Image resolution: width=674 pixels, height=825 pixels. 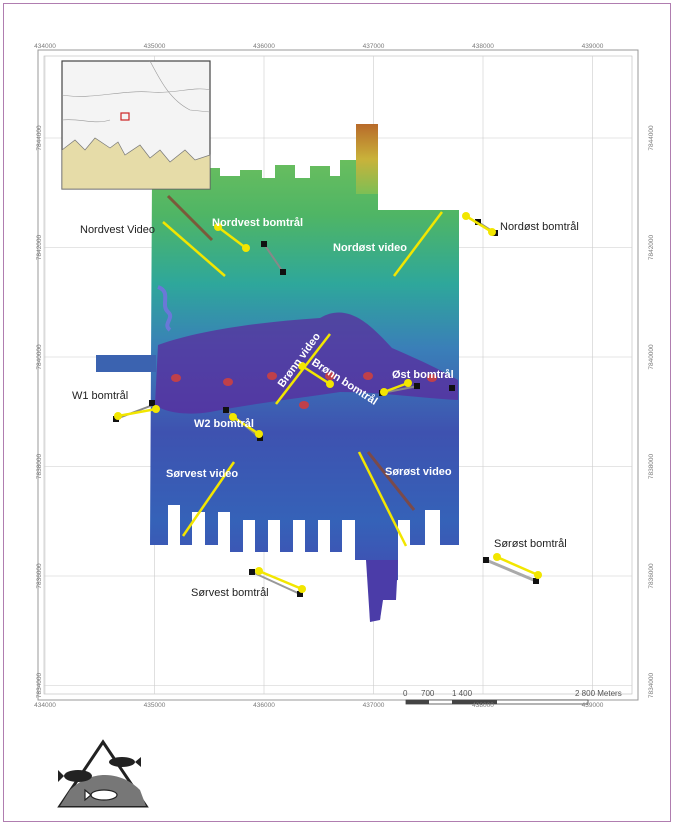 I want to click on scale-label-0: 0, so click(x=405, y=693).